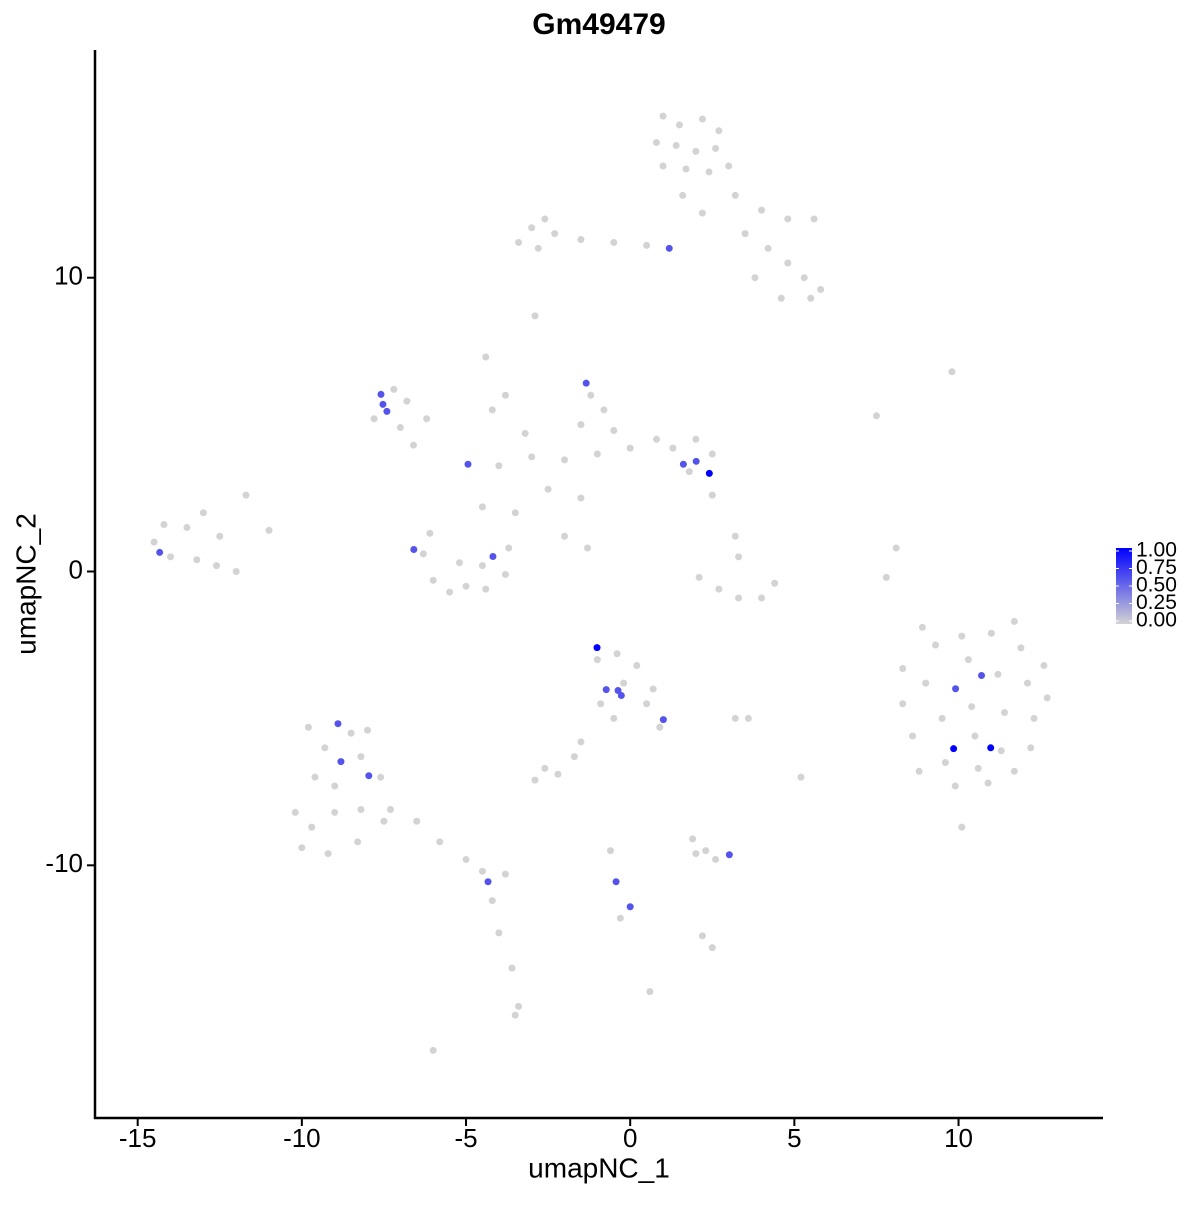 The image size is (1200, 1205). Describe the element at coordinates (465, 1138) in the screenshot. I see `x-tick-label: -5` at that location.